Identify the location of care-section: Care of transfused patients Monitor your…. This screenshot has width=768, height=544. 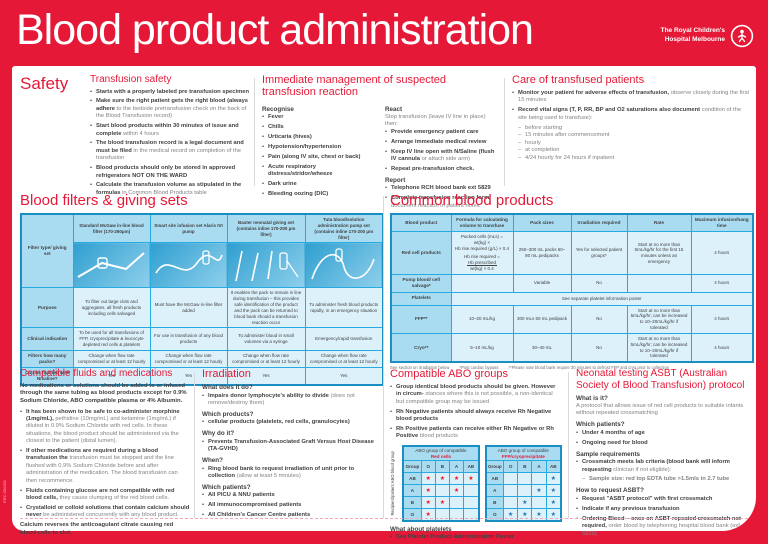
(631, 118).